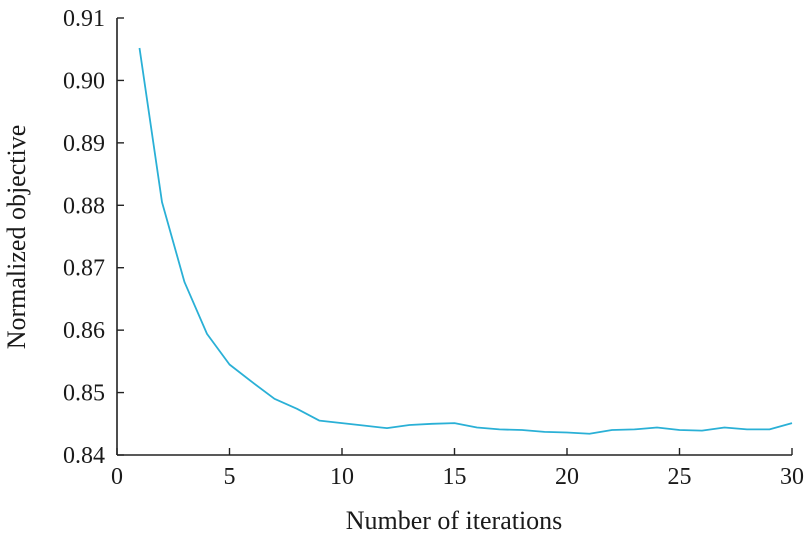  What do you see at coordinates (16, 237) in the screenshot?
I see `y-axis-title: Normalized objective` at bounding box center [16, 237].